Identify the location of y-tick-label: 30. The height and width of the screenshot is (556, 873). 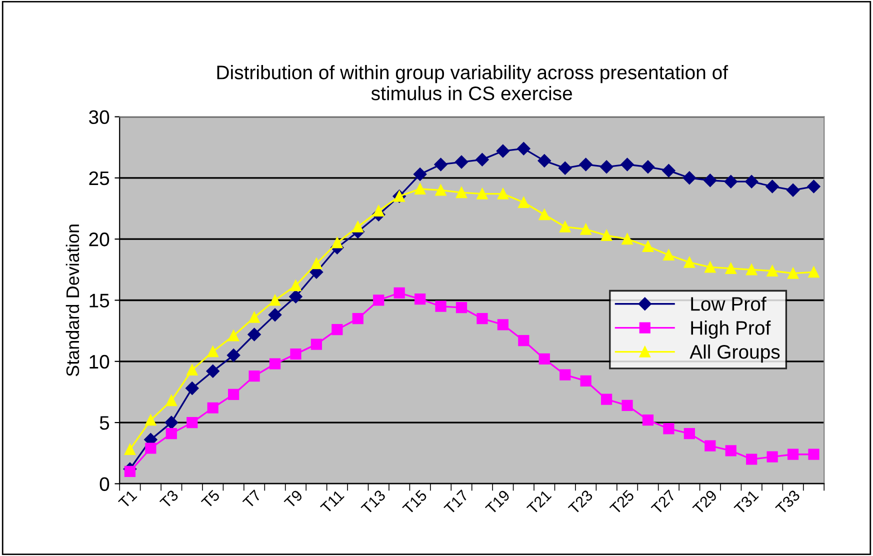
(99, 117).